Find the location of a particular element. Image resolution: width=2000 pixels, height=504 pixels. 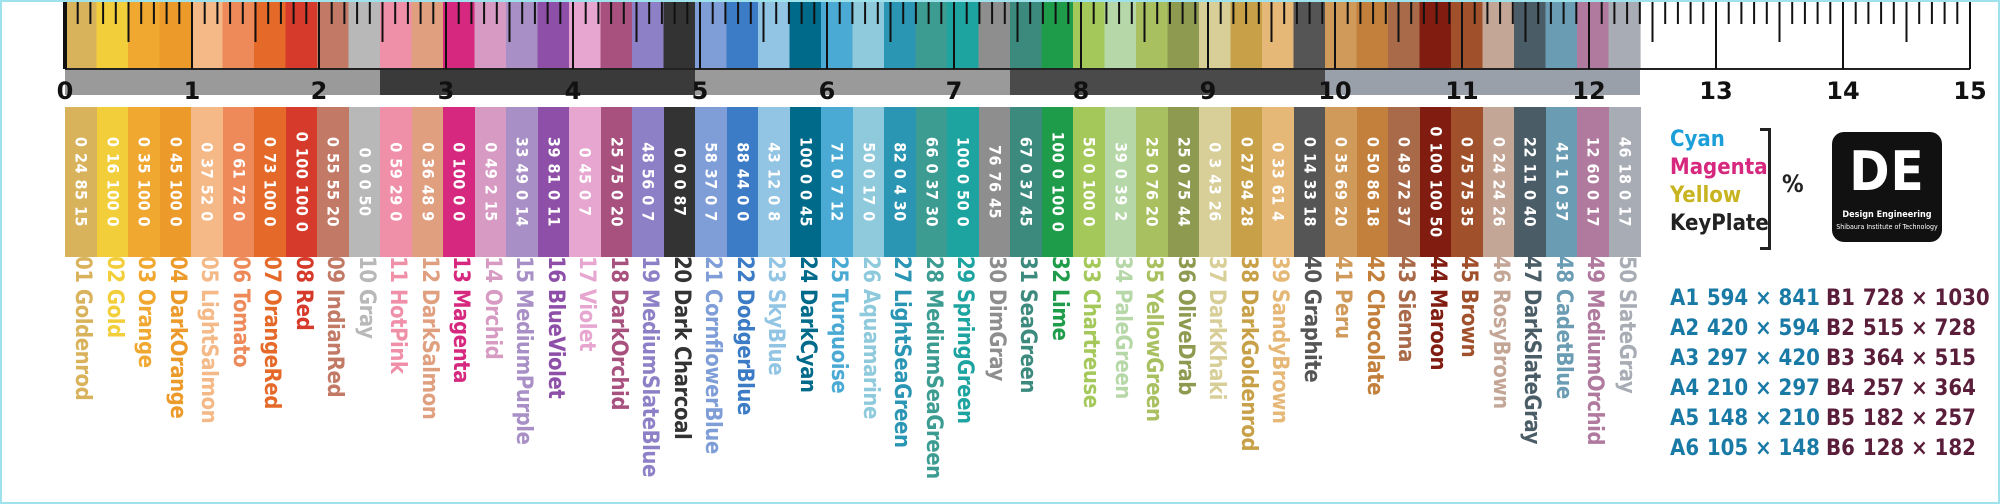

swatch-cmyk-value: 0 14 33 18 is located at coordinates (1310, 182).